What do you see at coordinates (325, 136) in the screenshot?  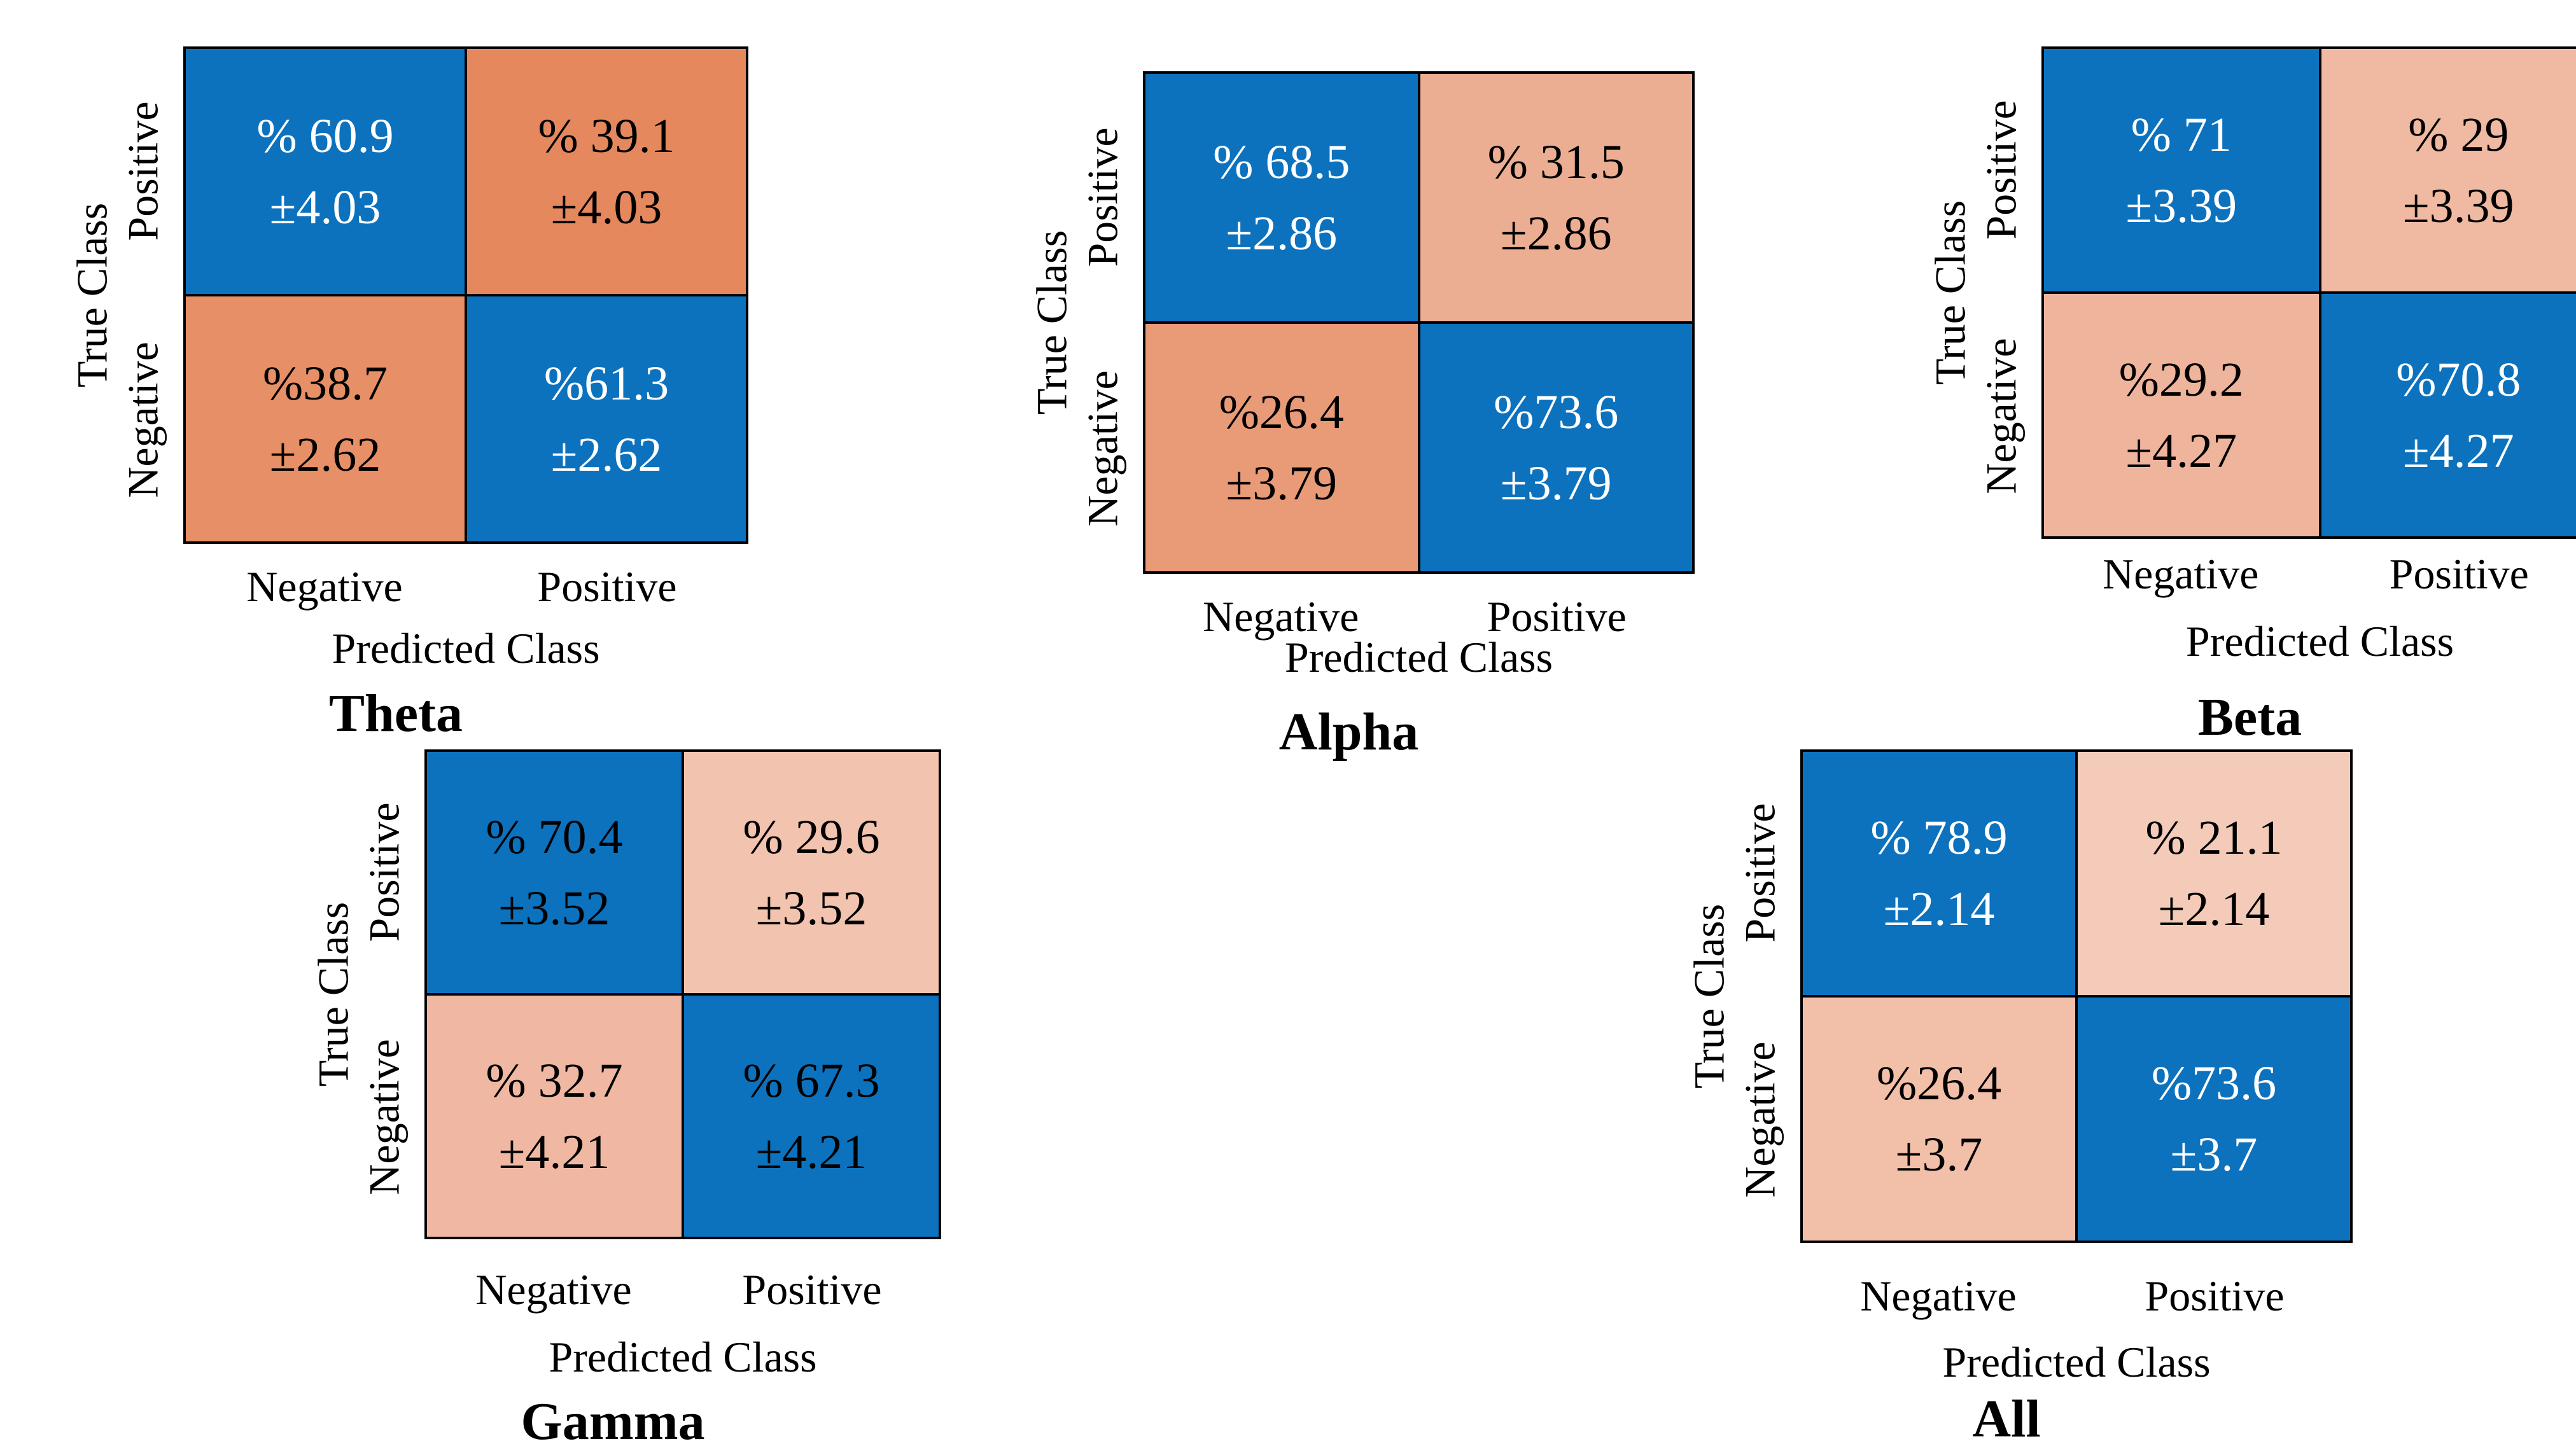 I see `cell-value: % 60.9` at bounding box center [325, 136].